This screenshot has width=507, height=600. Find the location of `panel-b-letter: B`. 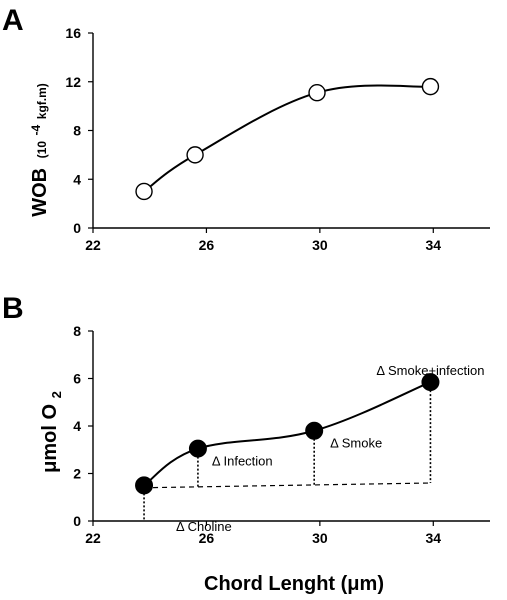

panel-b-letter: B is located at coordinates (13, 308).